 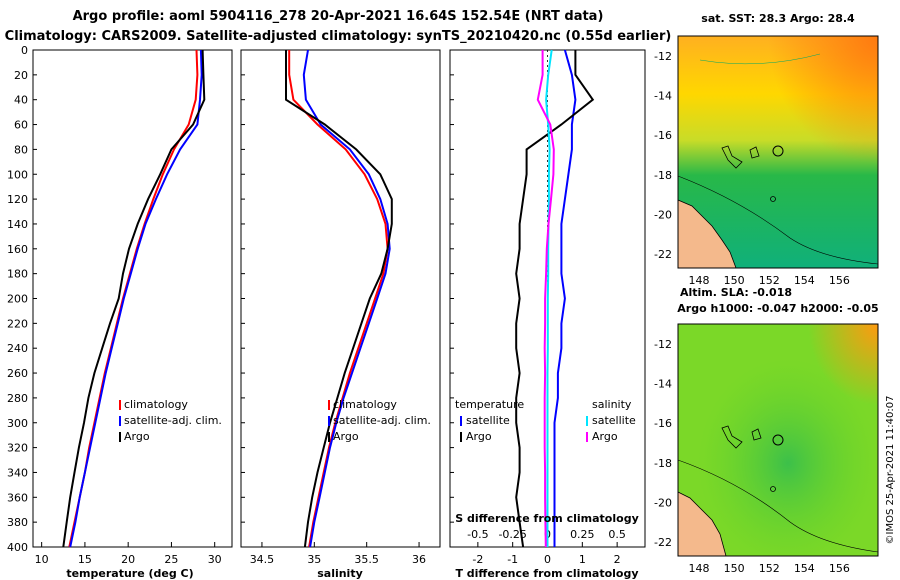 What do you see at coordinates (128, 559) in the screenshot?
I see `x-tick-label: 20` at bounding box center [128, 559].